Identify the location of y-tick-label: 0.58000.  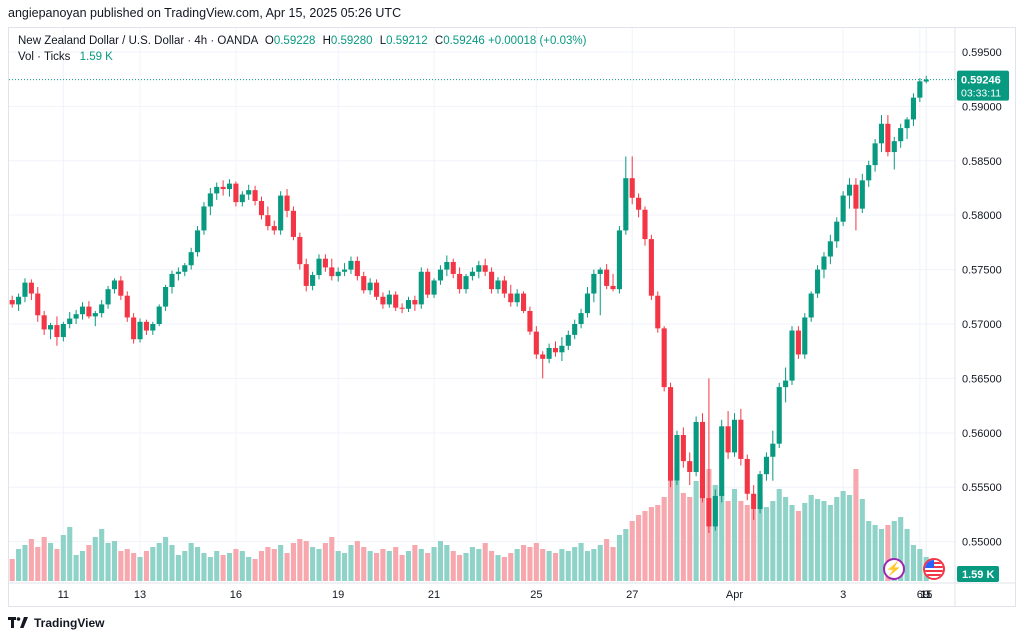
(982, 216).